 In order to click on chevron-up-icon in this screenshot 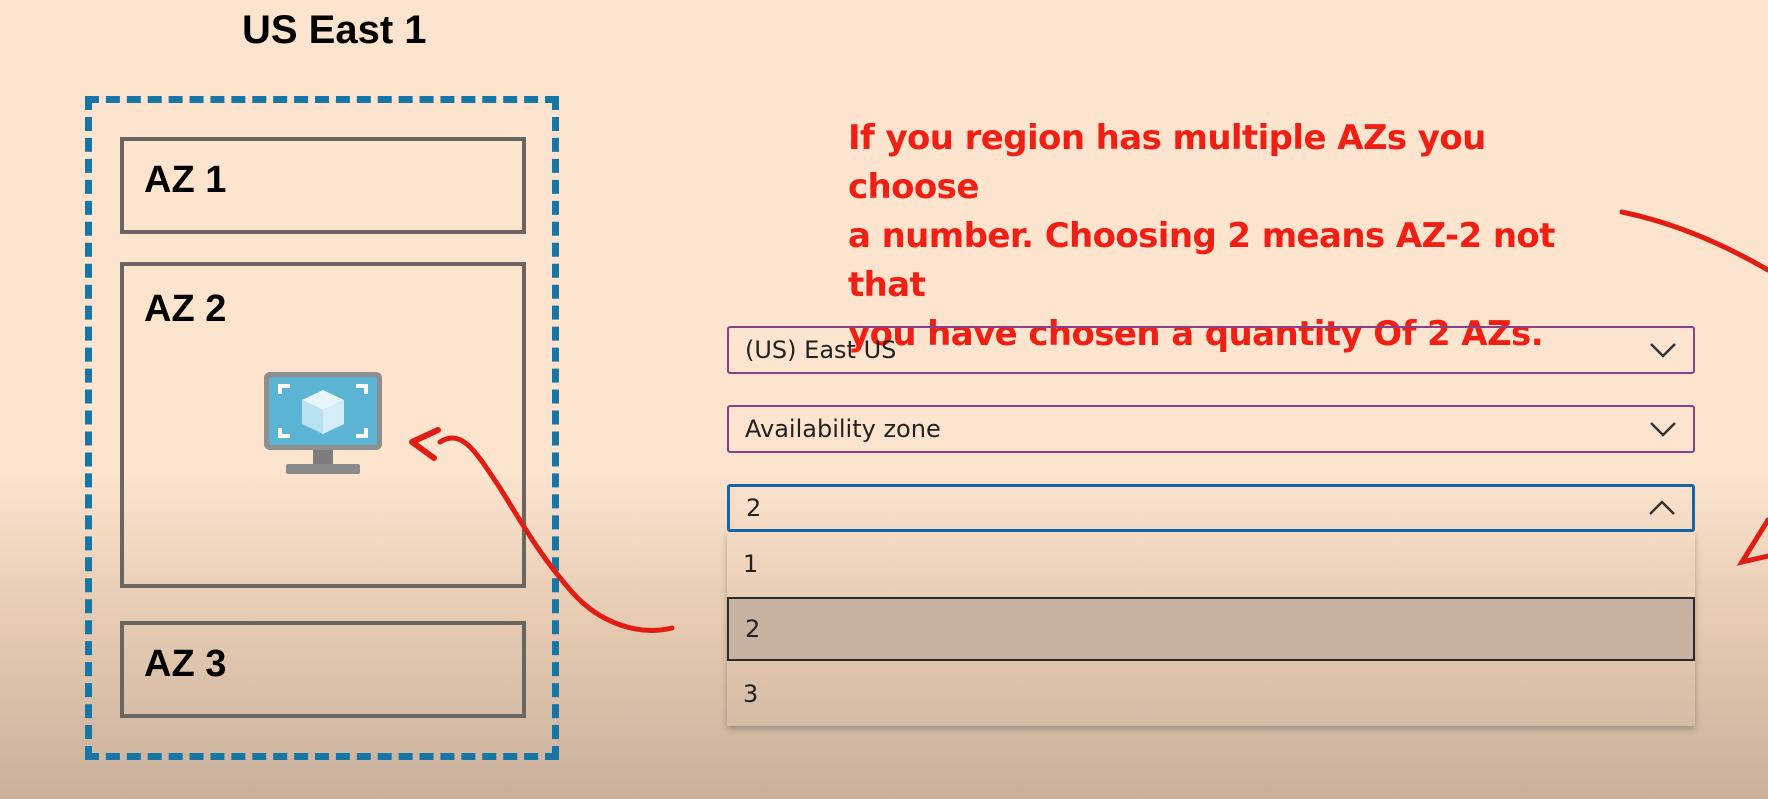, I will do `click(1662, 508)`.